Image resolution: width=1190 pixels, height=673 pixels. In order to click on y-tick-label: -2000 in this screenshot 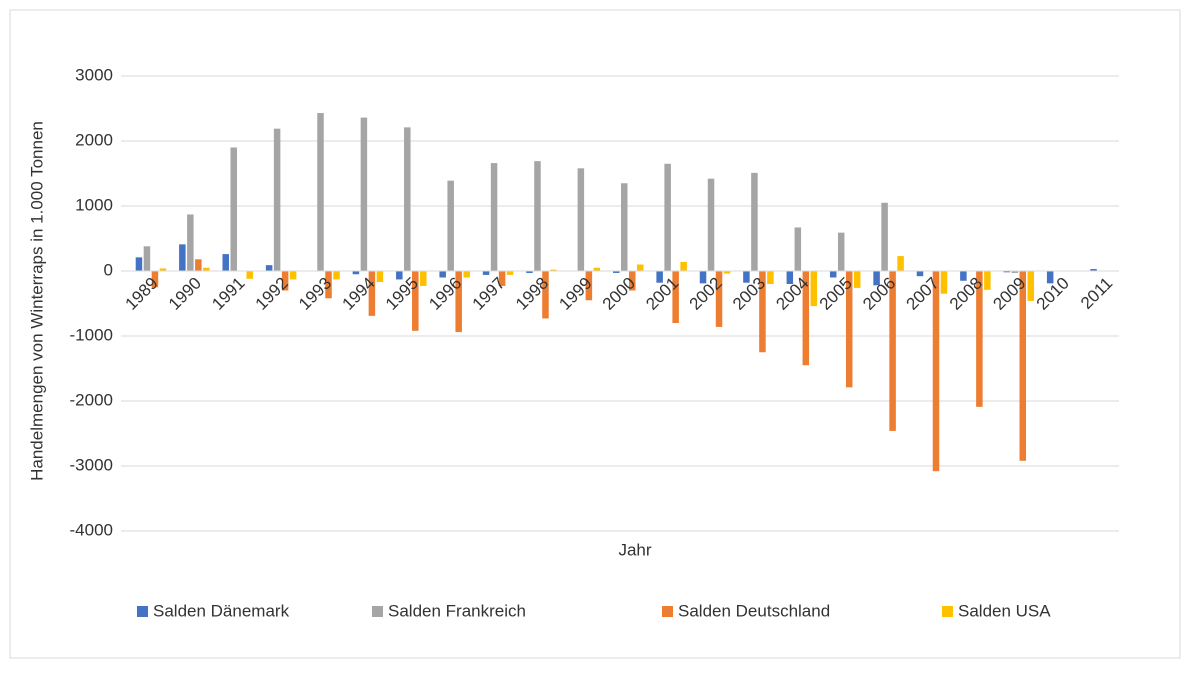, I will do `click(91, 399)`.